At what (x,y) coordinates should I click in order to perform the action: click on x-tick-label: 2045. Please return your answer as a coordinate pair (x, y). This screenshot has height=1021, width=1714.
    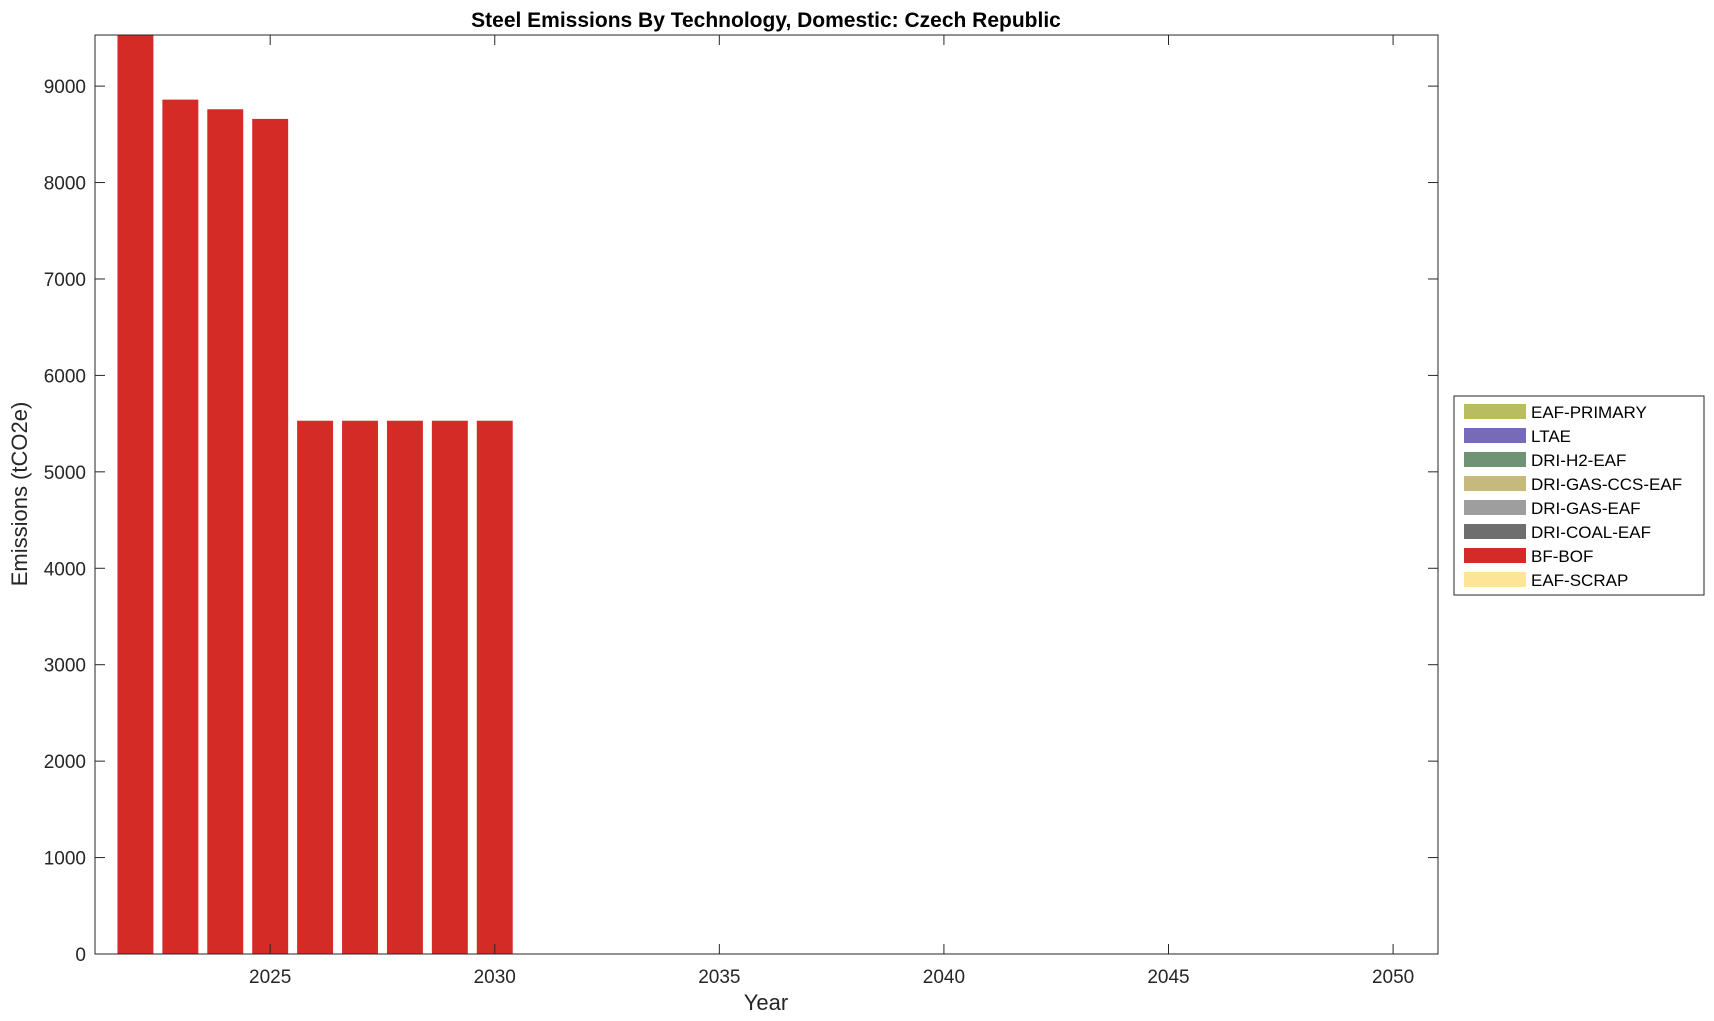
    Looking at the image, I should click on (1168, 977).